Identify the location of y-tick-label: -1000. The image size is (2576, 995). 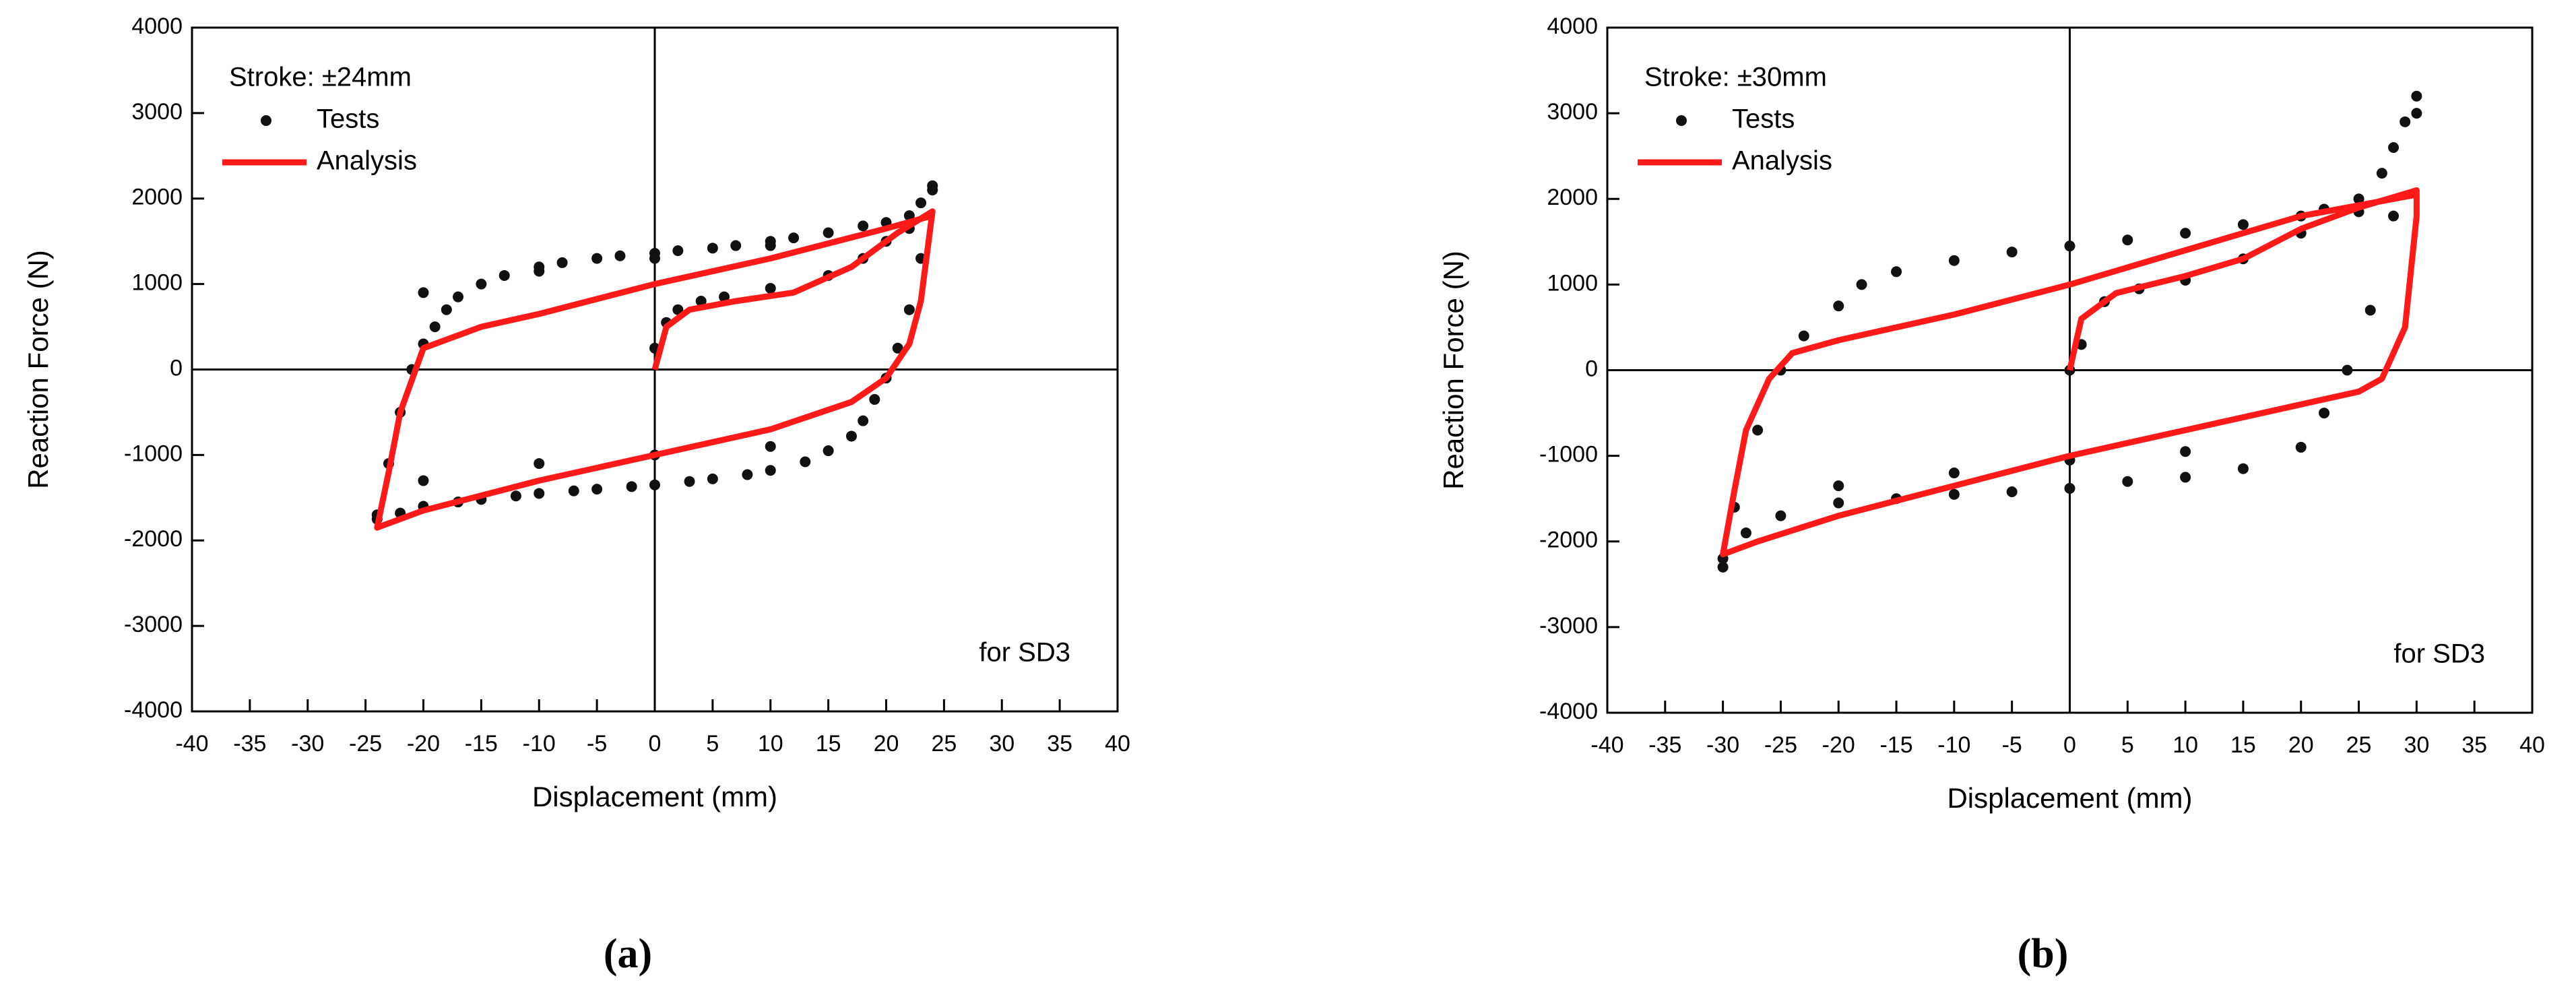
(1568, 455).